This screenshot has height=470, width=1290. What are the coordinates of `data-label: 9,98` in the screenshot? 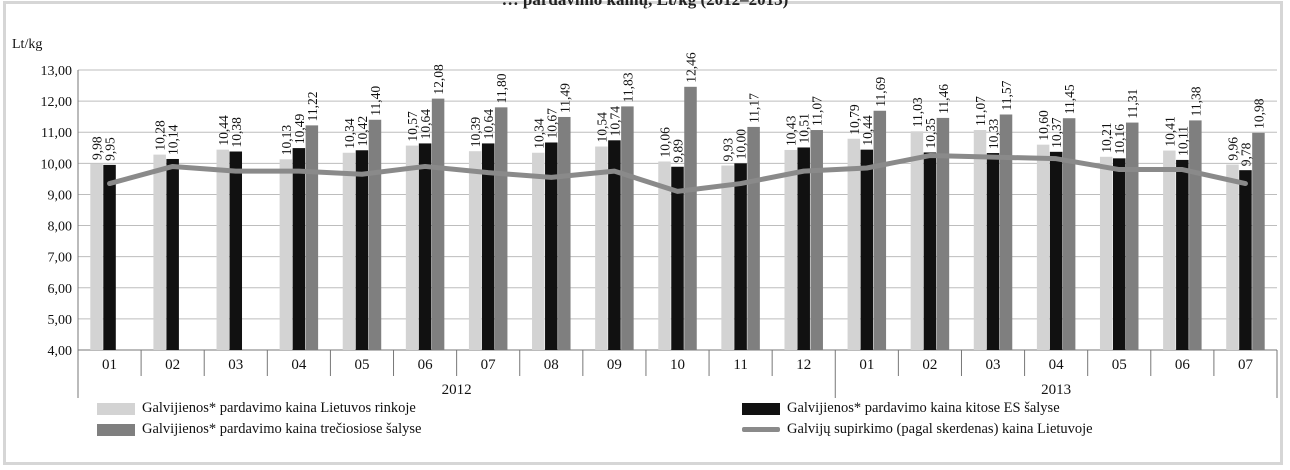 It's located at (97, 148).